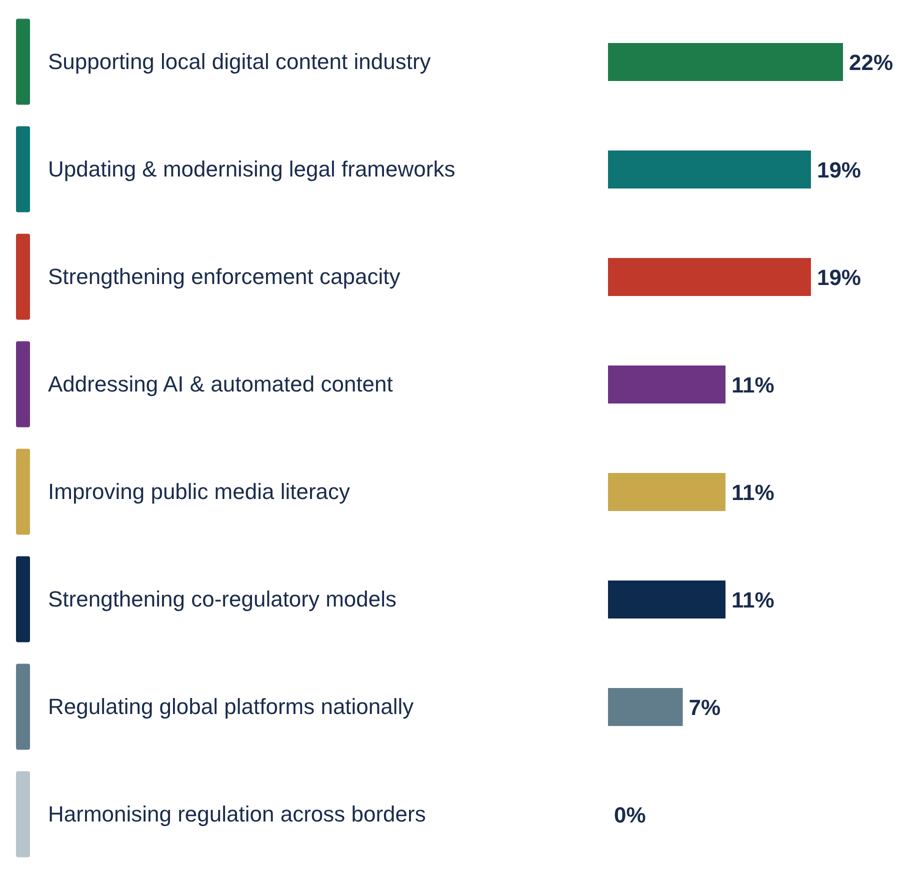  I want to click on y-tick-label: Addressing AI & automated content, so click(220, 383).